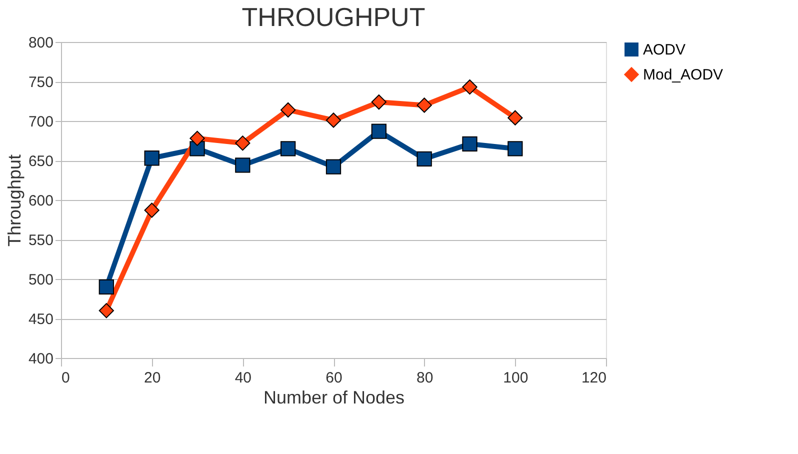 The height and width of the screenshot is (454, 798). Describe the element at coordinates (593, 378) in the screenshot. I see `x-tick-label: 120` at that location.